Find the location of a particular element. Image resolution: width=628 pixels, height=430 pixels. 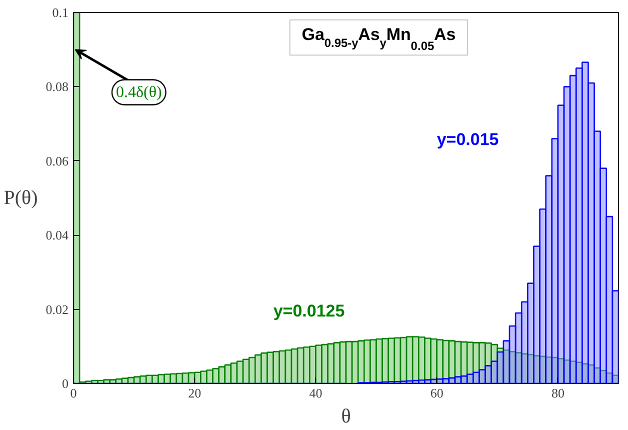

x-tick-label: 20 is located at coordinates (195, 393).